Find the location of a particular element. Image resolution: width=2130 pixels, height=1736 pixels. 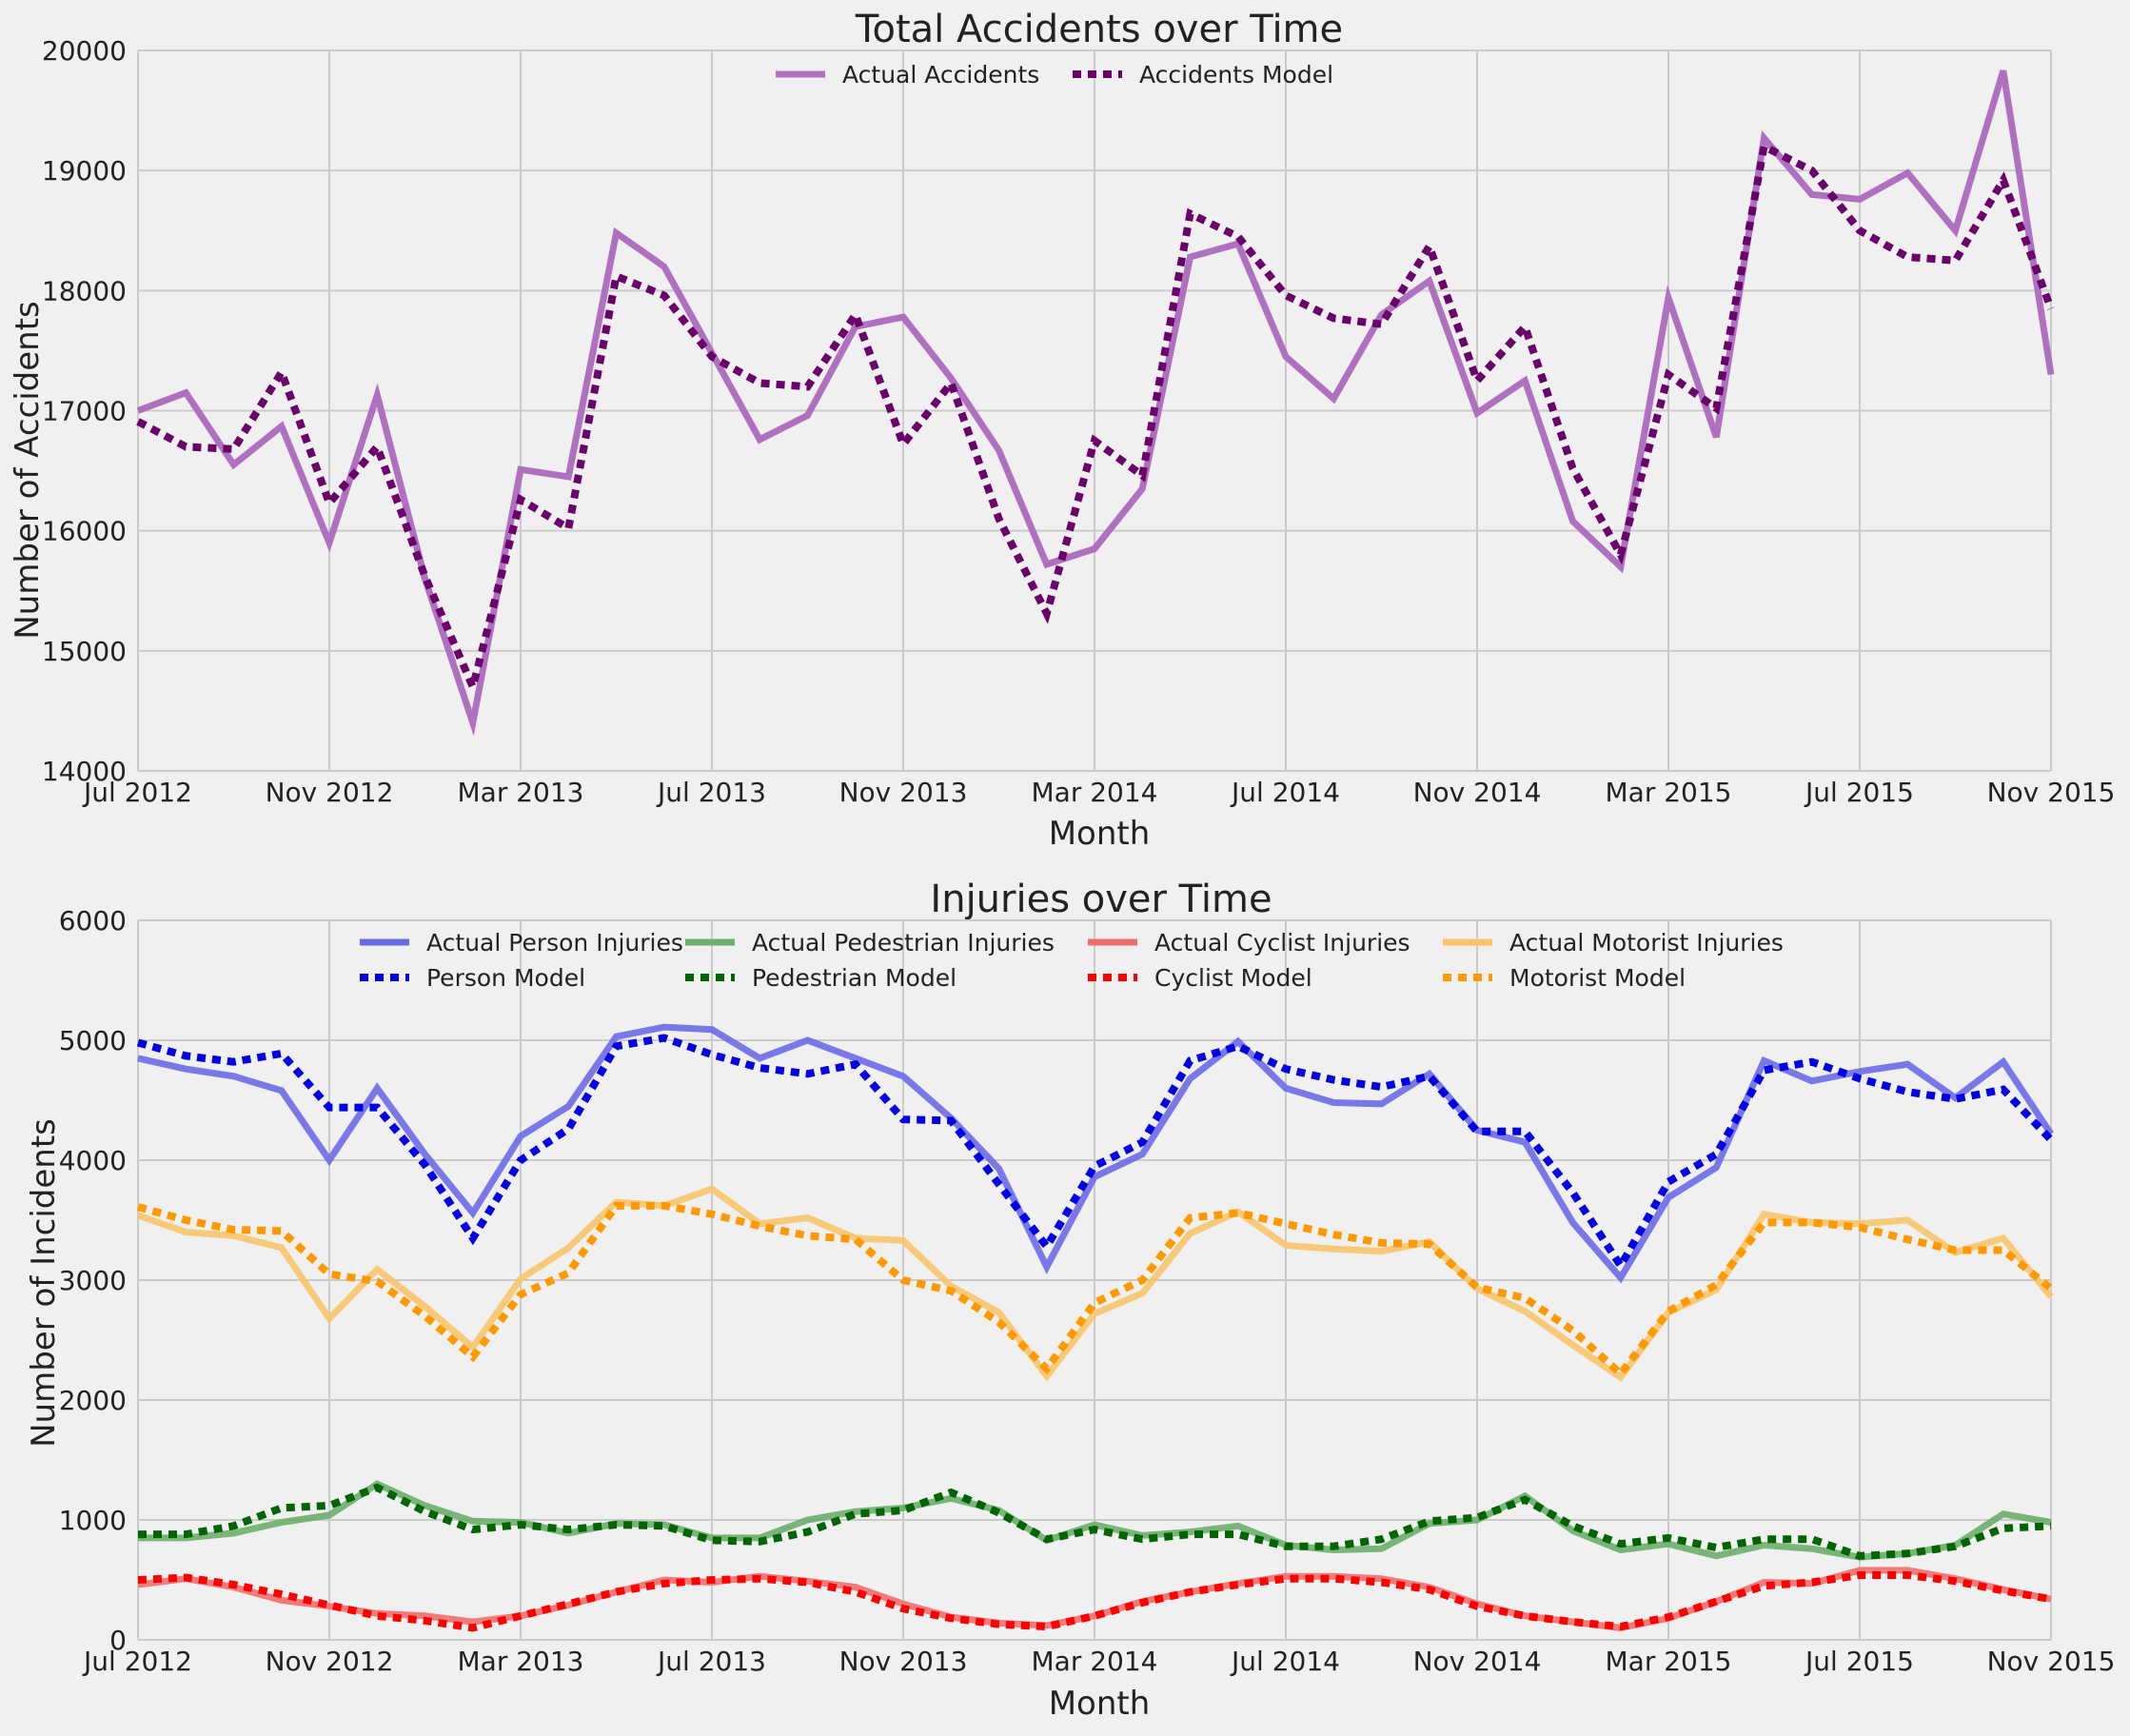

legend-item: Actual Person Injuries is located at coordinates (521, 943).